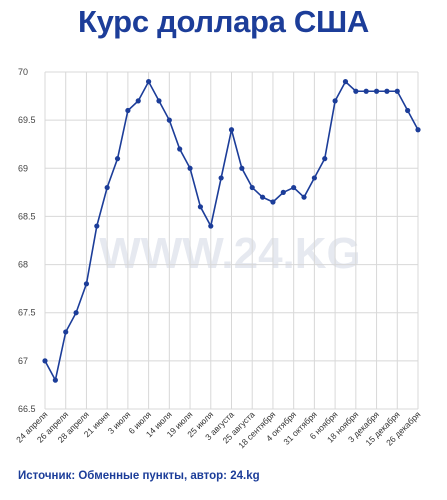  Describe the element at coordinates (27, 240) in the screenshot. I see `y-axis-ticks: 66.5 67 67.5 68 68.5 69 69.5 70` at that location.